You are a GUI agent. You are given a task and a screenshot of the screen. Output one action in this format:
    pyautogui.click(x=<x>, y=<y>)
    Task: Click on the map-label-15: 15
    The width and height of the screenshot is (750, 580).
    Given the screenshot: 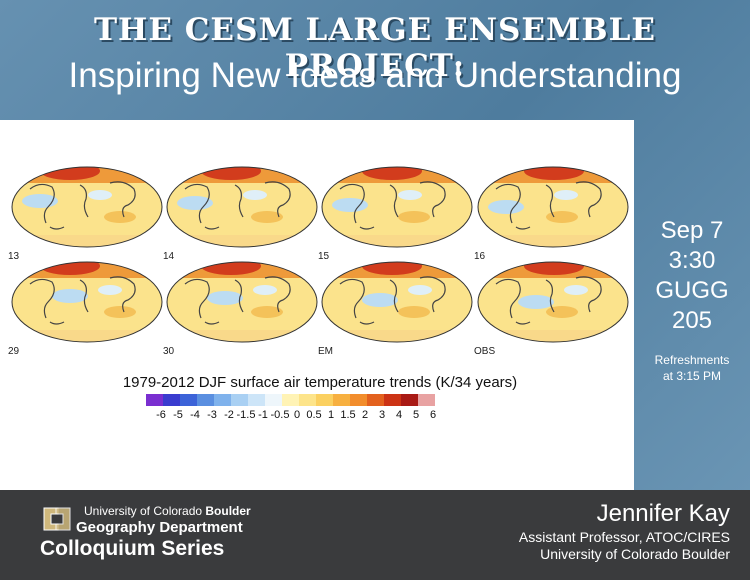 What is the action you would take?
    pyautogui.click(x=324, y=256)
    